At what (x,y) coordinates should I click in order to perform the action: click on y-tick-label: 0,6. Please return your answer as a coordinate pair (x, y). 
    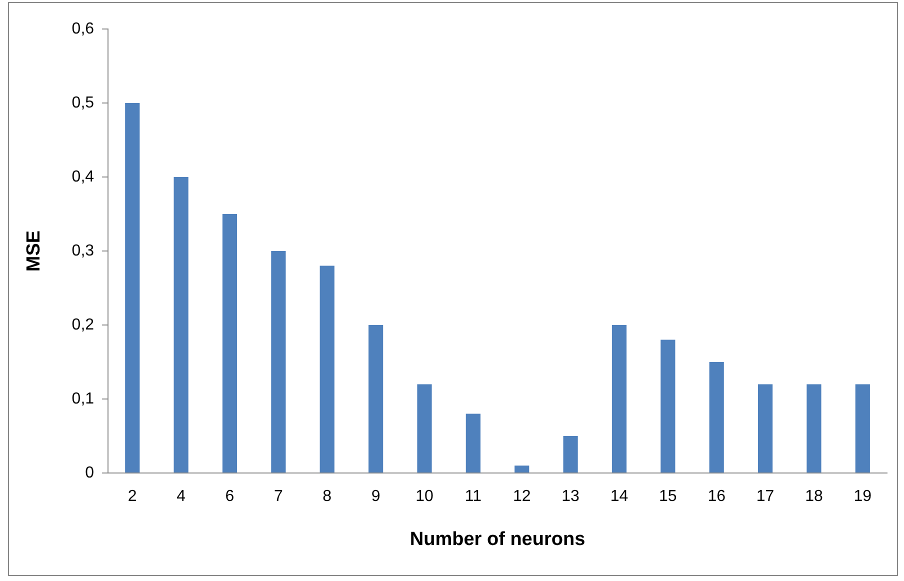
    Looking at the image, I should click on (83, 29).